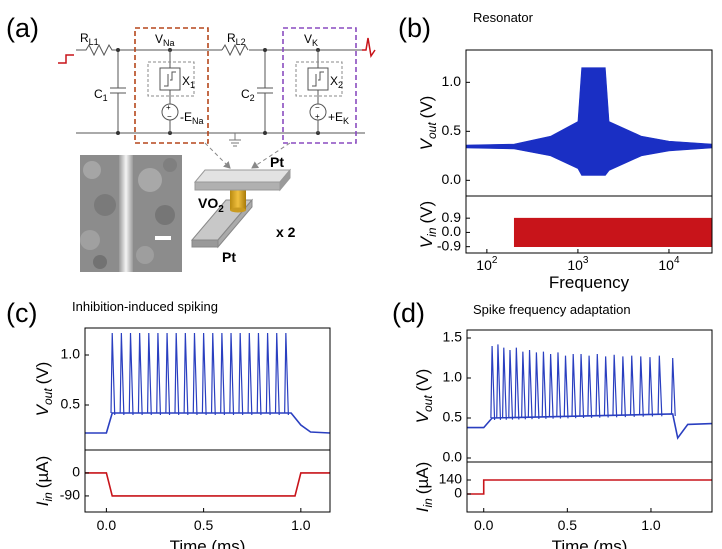  What do you see at coordinates (426, 241) in the screenshot?
I see `y-label-symbol: V` at bounding box center [426, 241].